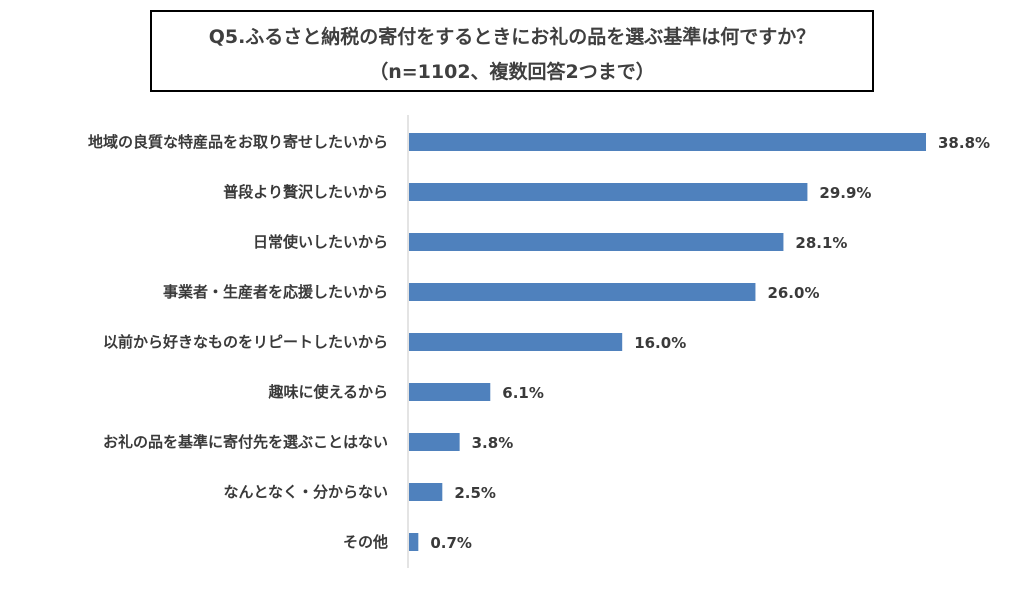 This screenshot has width=1023, height=590. I want to click on chart-title: Q5.ふるさと納税の寄付をするときにお礼の品を選ぶ基準は何ですか？, so click(512, 37).